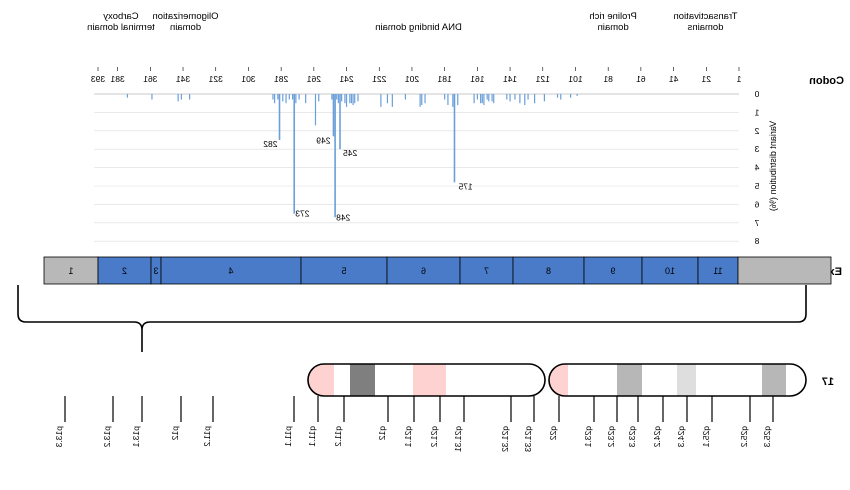  I want to click on codon-tick-label: 281, so click(281, 79).